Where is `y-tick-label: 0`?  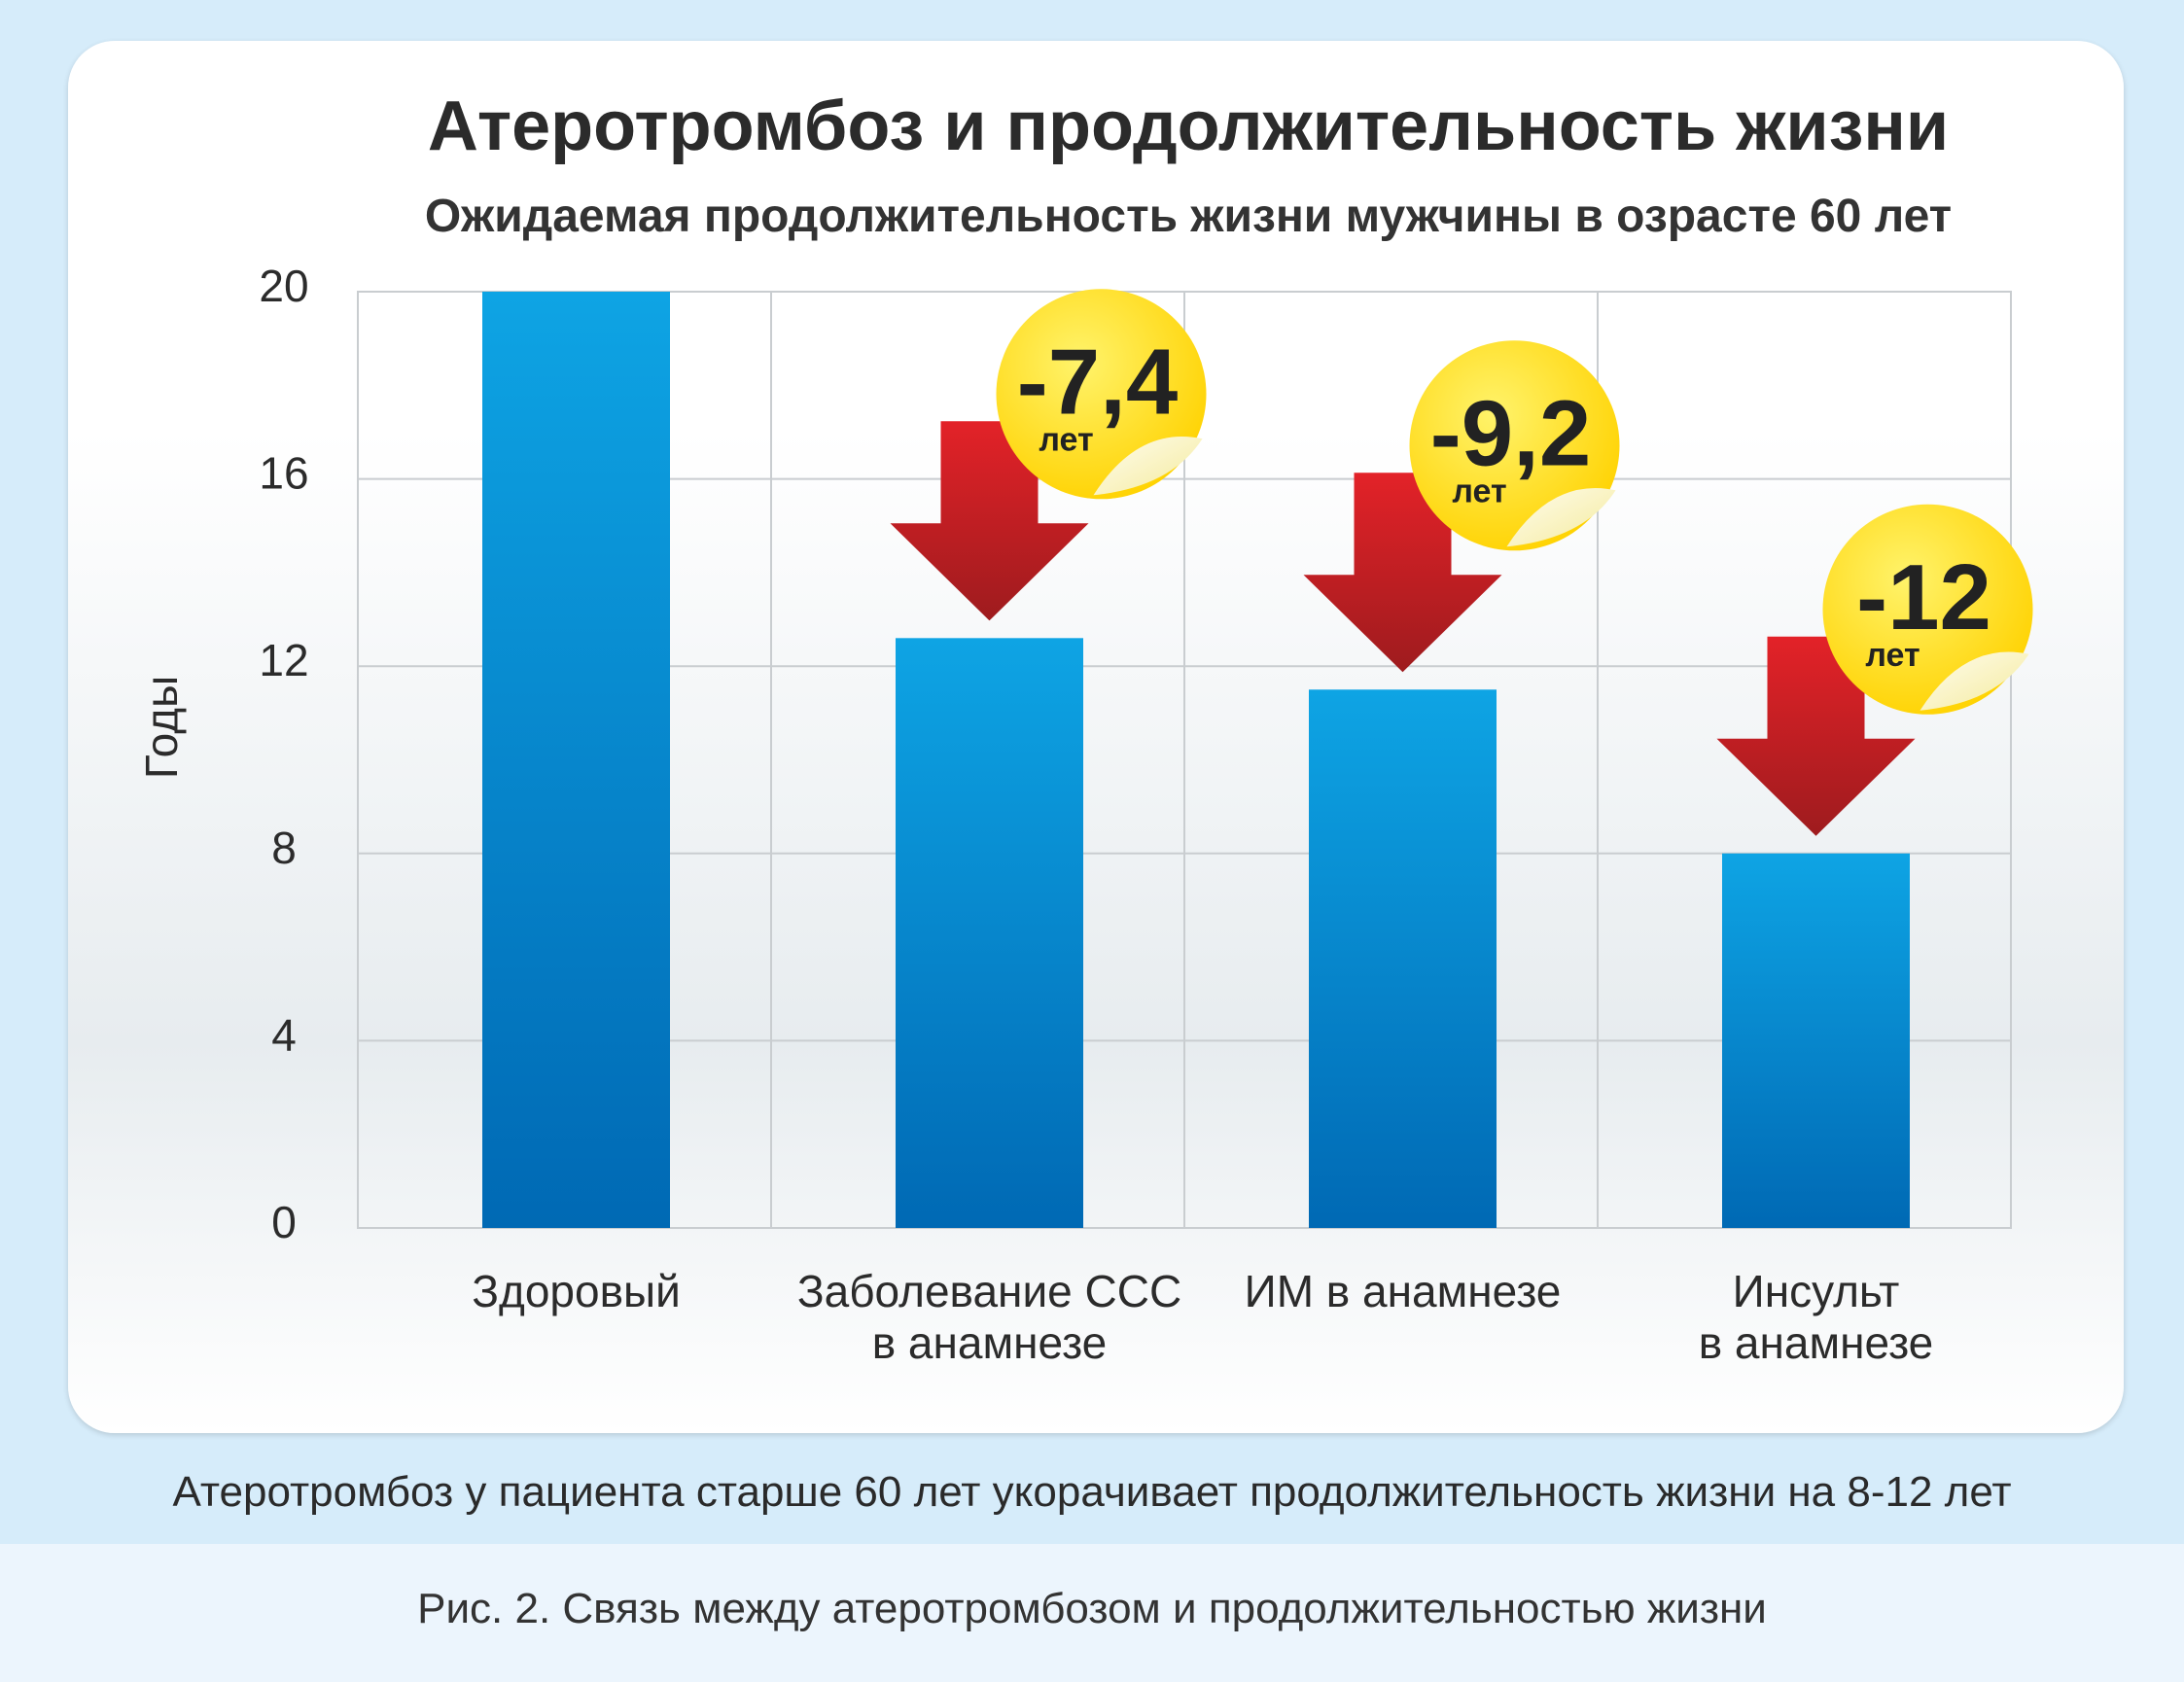 y-tick-label: 0 is located at coordinates (284, 1222).